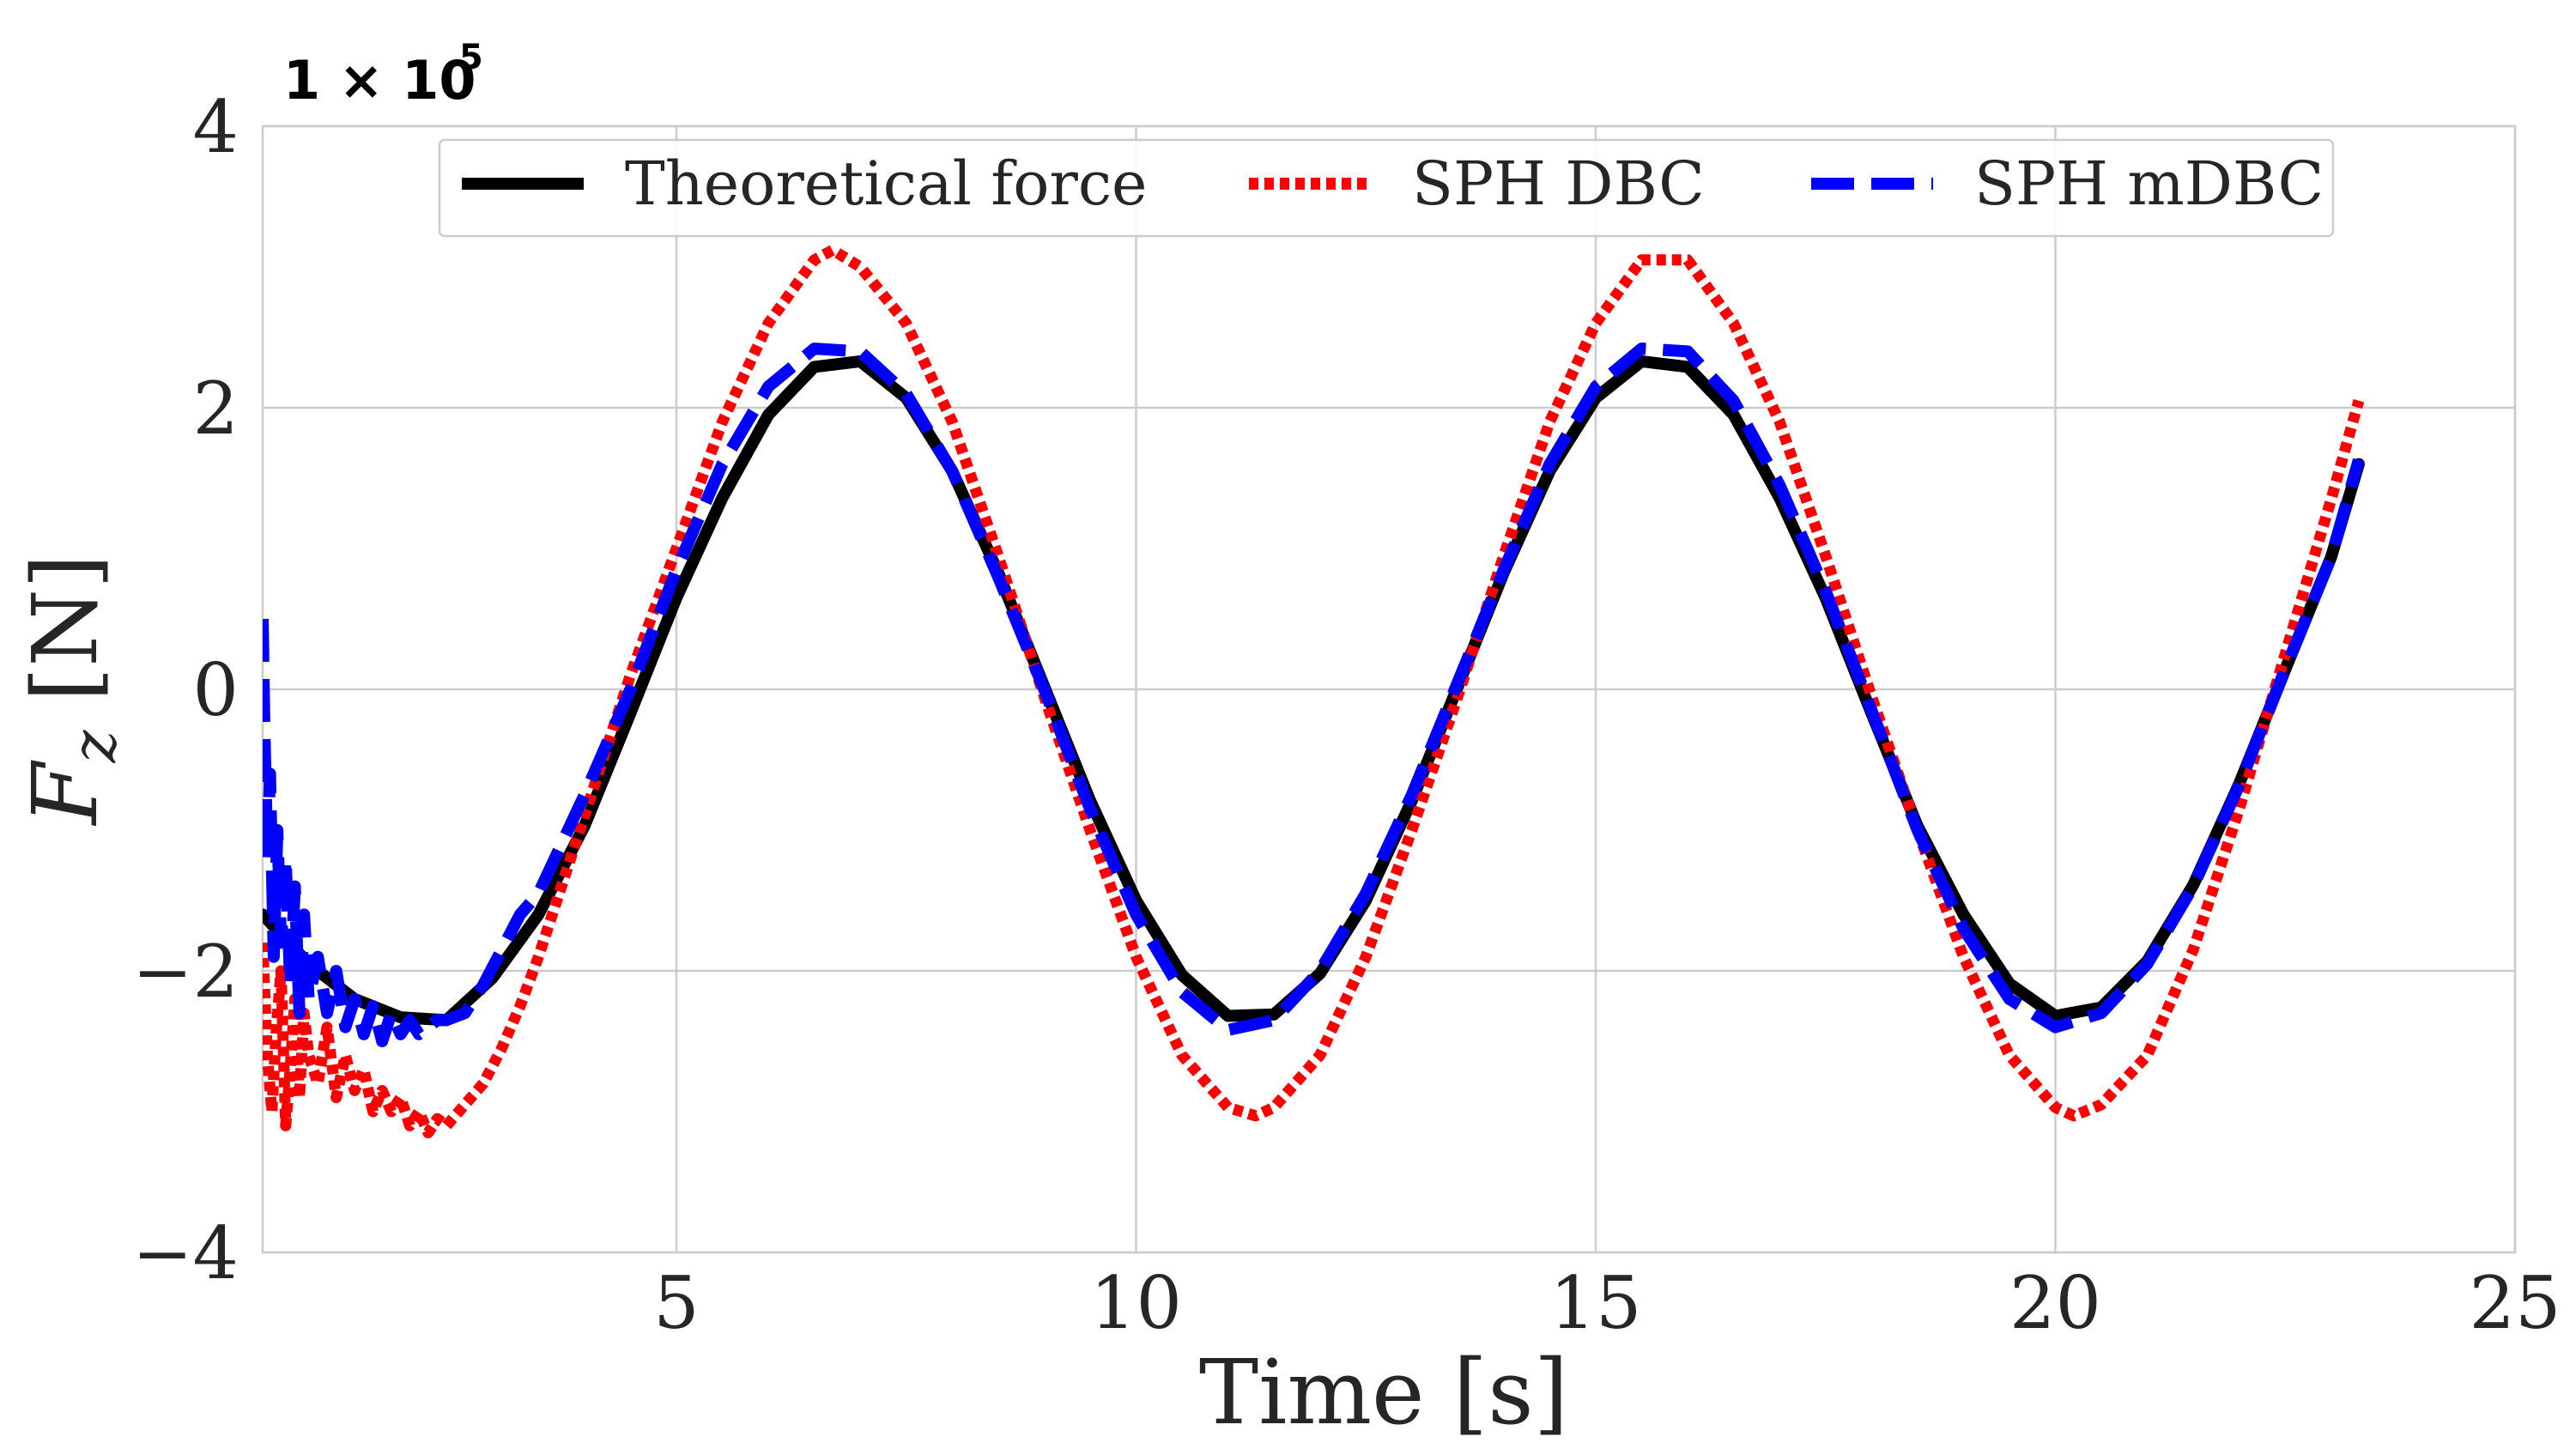  I want to click on y-axis-label-main: F, so click(65, 794).